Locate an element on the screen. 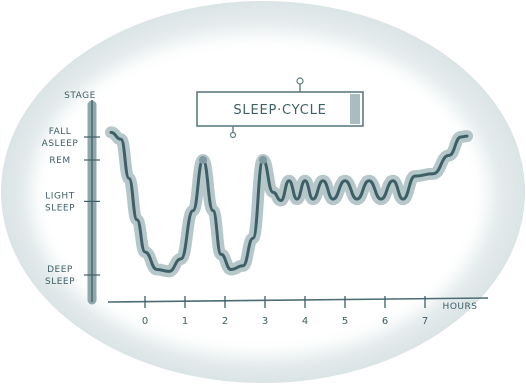  y-axis-title: STAGE is located at coordinates (80, 96).